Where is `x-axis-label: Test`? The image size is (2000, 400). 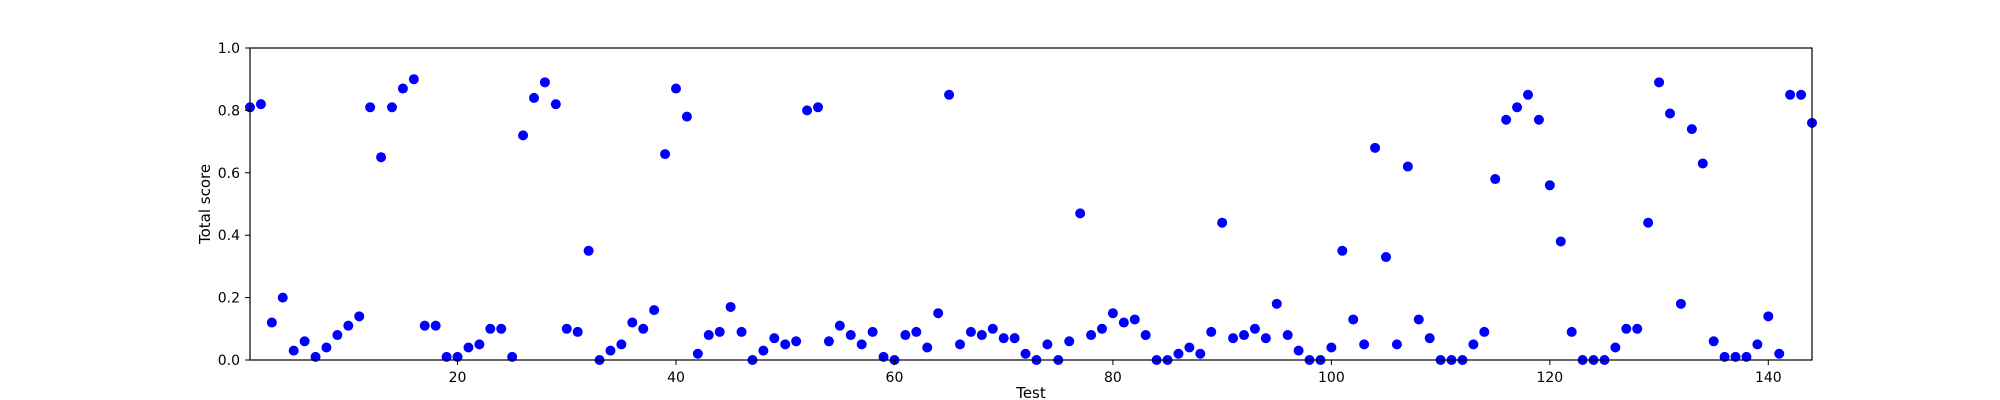 x-axis-label: Test is located at coordinates (1030, 392).